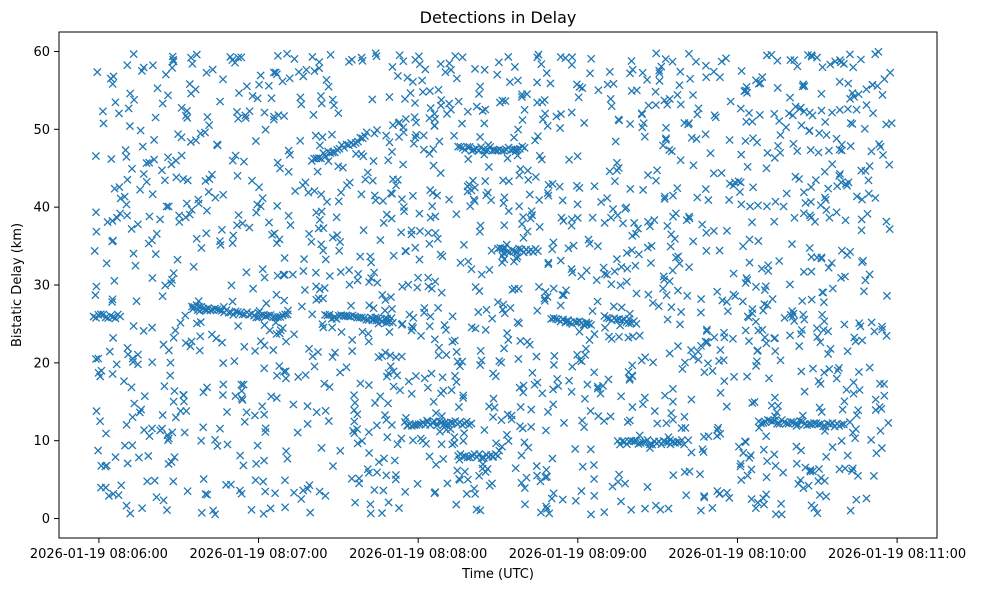 Image resolution: width=985 pixels, height=590 pixels. I want to click on y-tick-label: 40, so click(41, 208).